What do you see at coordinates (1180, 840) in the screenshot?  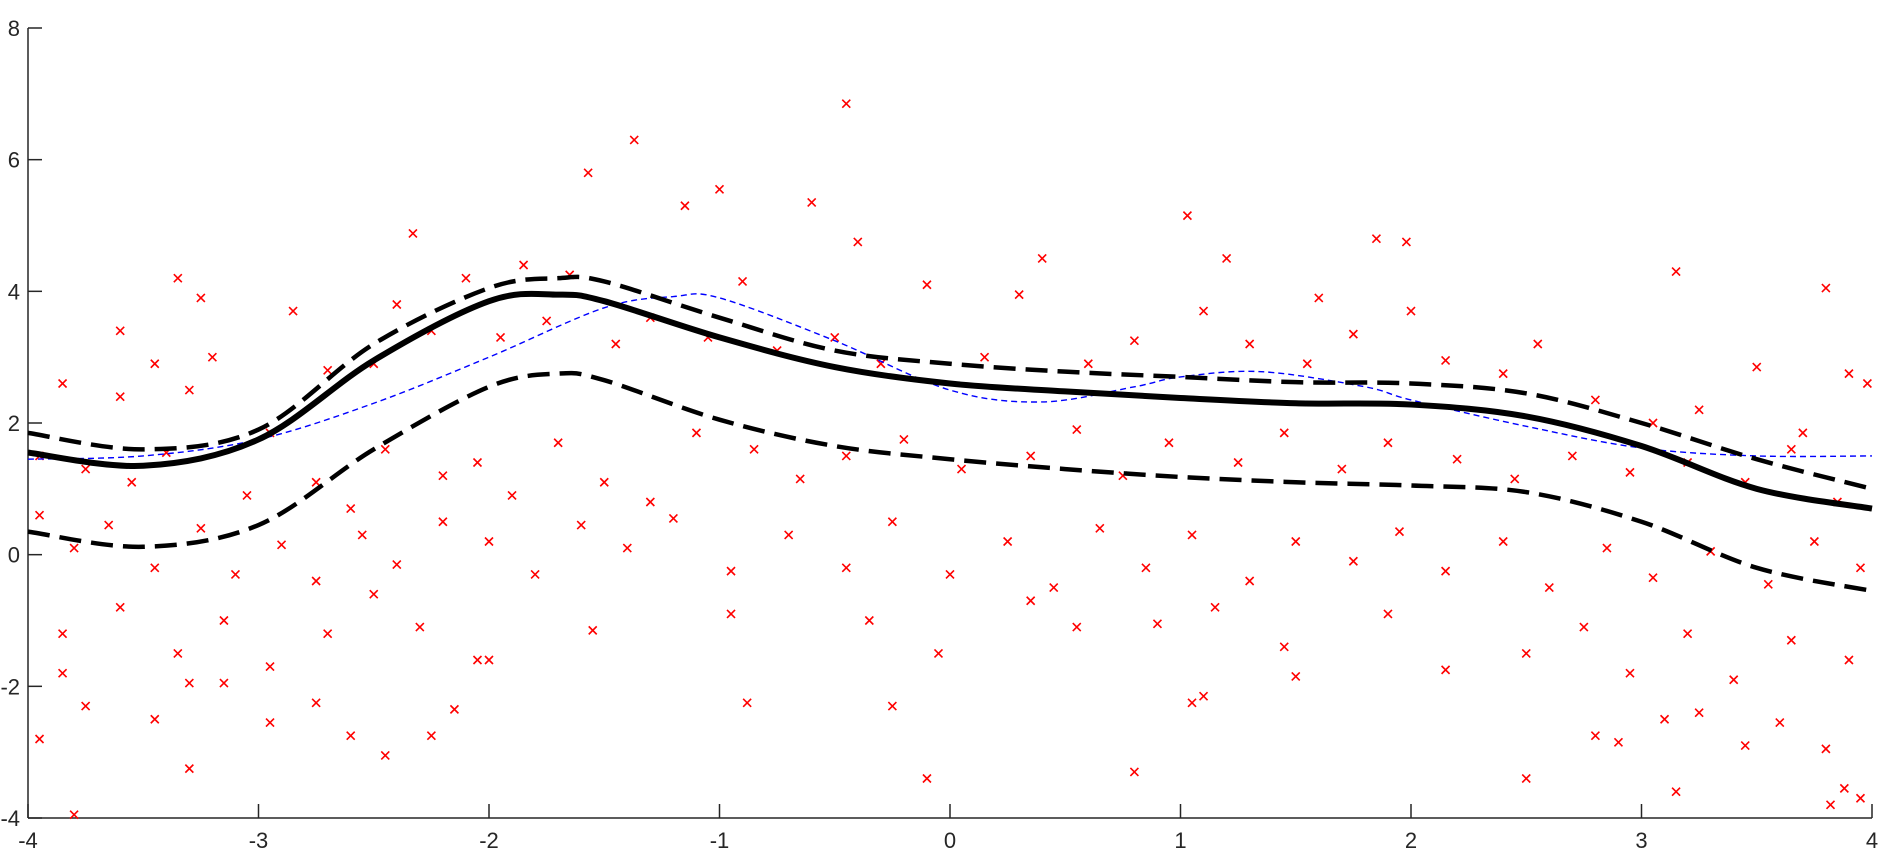 I see `x-tick-label: 1` at bounding box center [1180, 840].